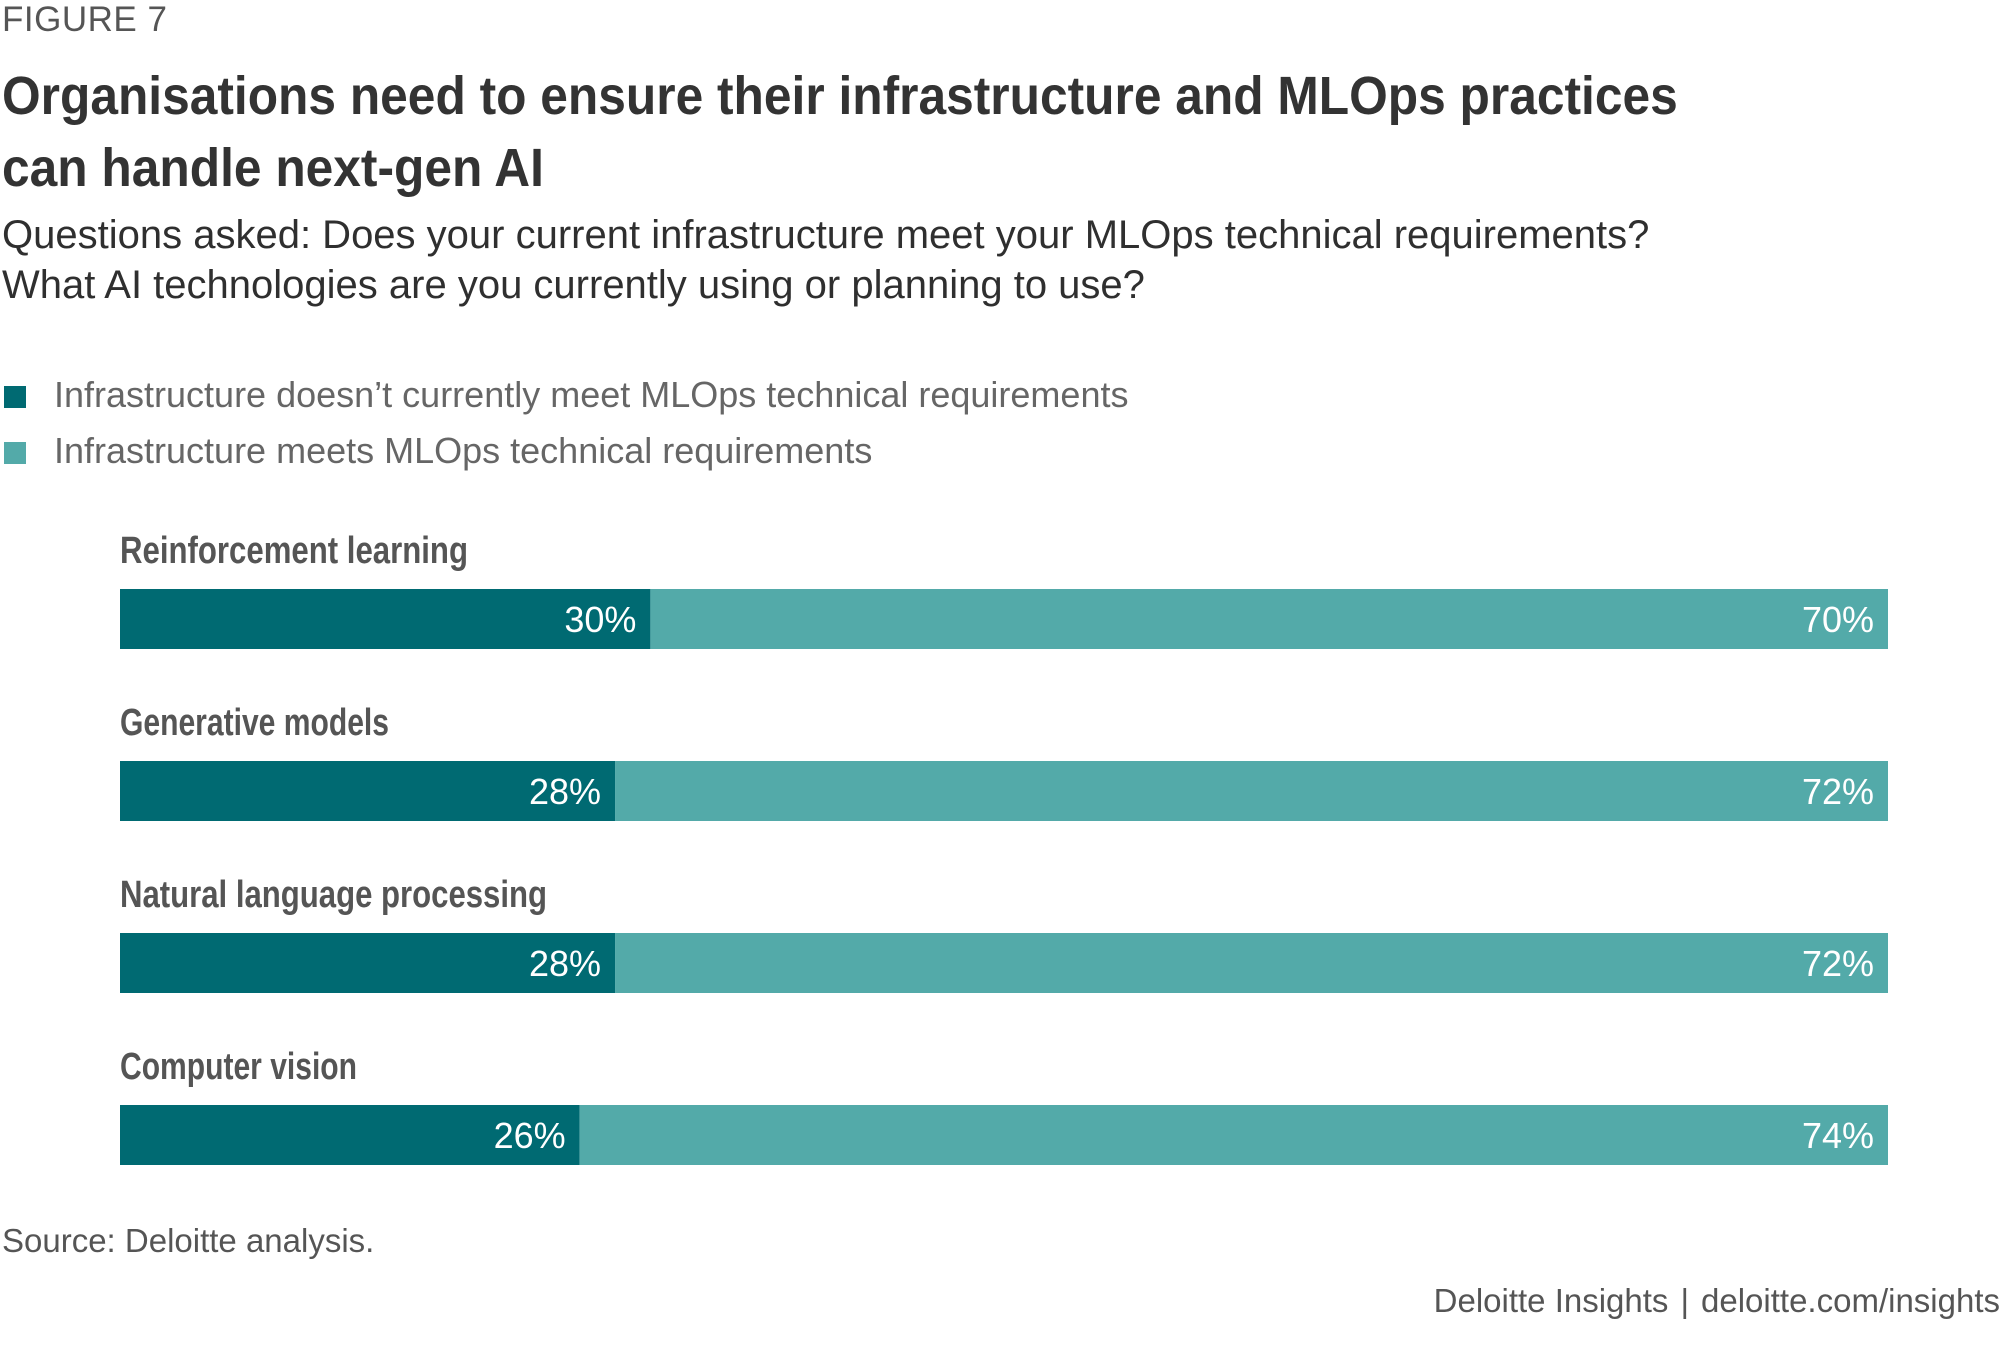 This screenshot has width=2000, height=1347. Describe the element at coordinates (238, 1067) in the screenshot. I see `category-label-computer-vision: Computer vision` at that location.